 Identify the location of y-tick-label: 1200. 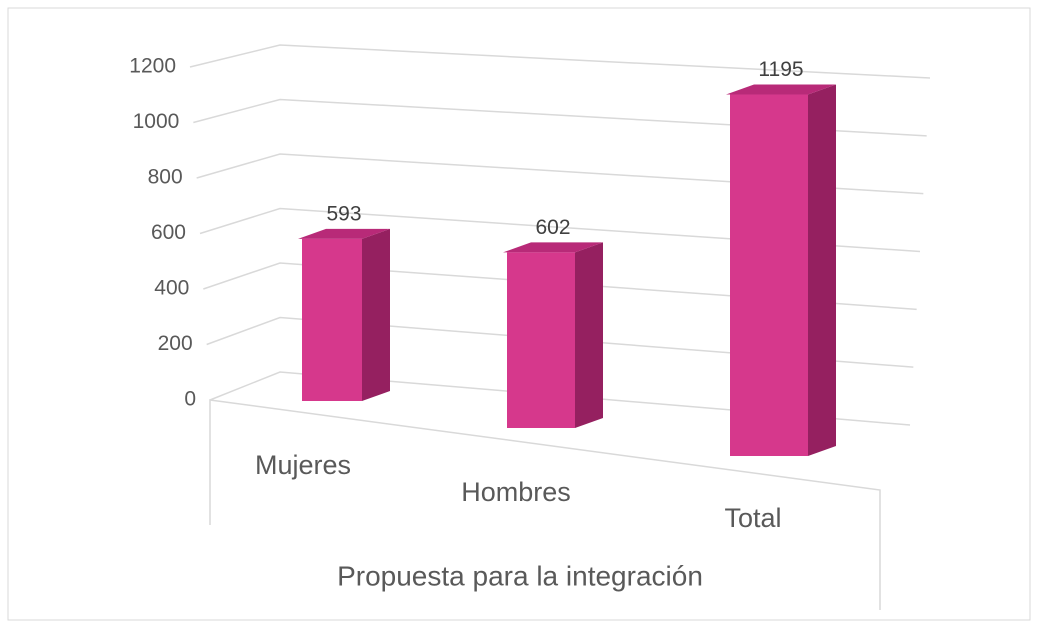
(152, 66).